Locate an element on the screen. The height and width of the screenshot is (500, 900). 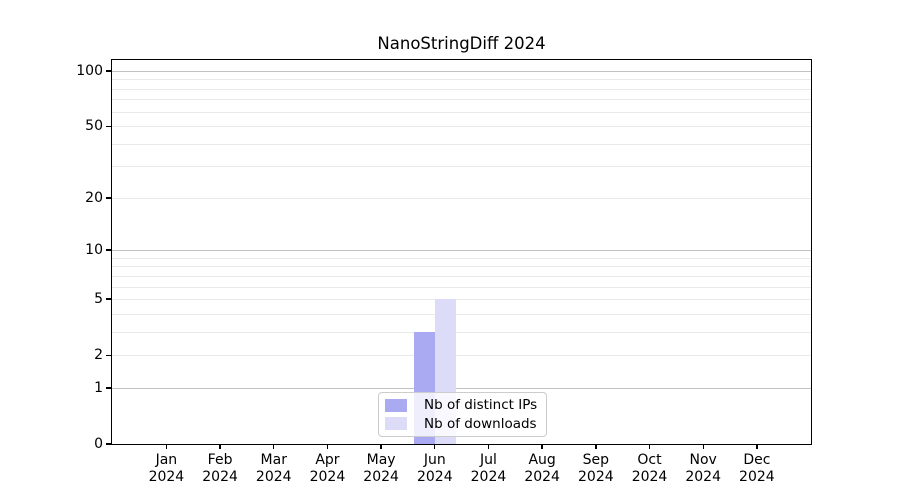
x-tick-label-jan: Jan 2024 is located at coordinates (166, 468).